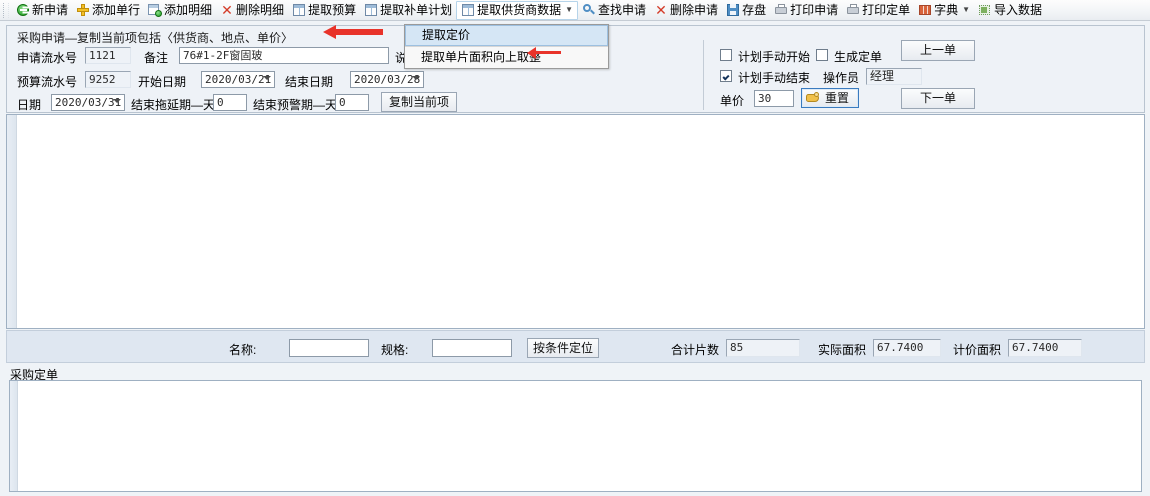 Image resolution: width=1150 pixels, height=496 pixels. Describe the element at coordinates (387, 79) in the screenshot. I see `end-date-picker: 2020/03/28` at that location.